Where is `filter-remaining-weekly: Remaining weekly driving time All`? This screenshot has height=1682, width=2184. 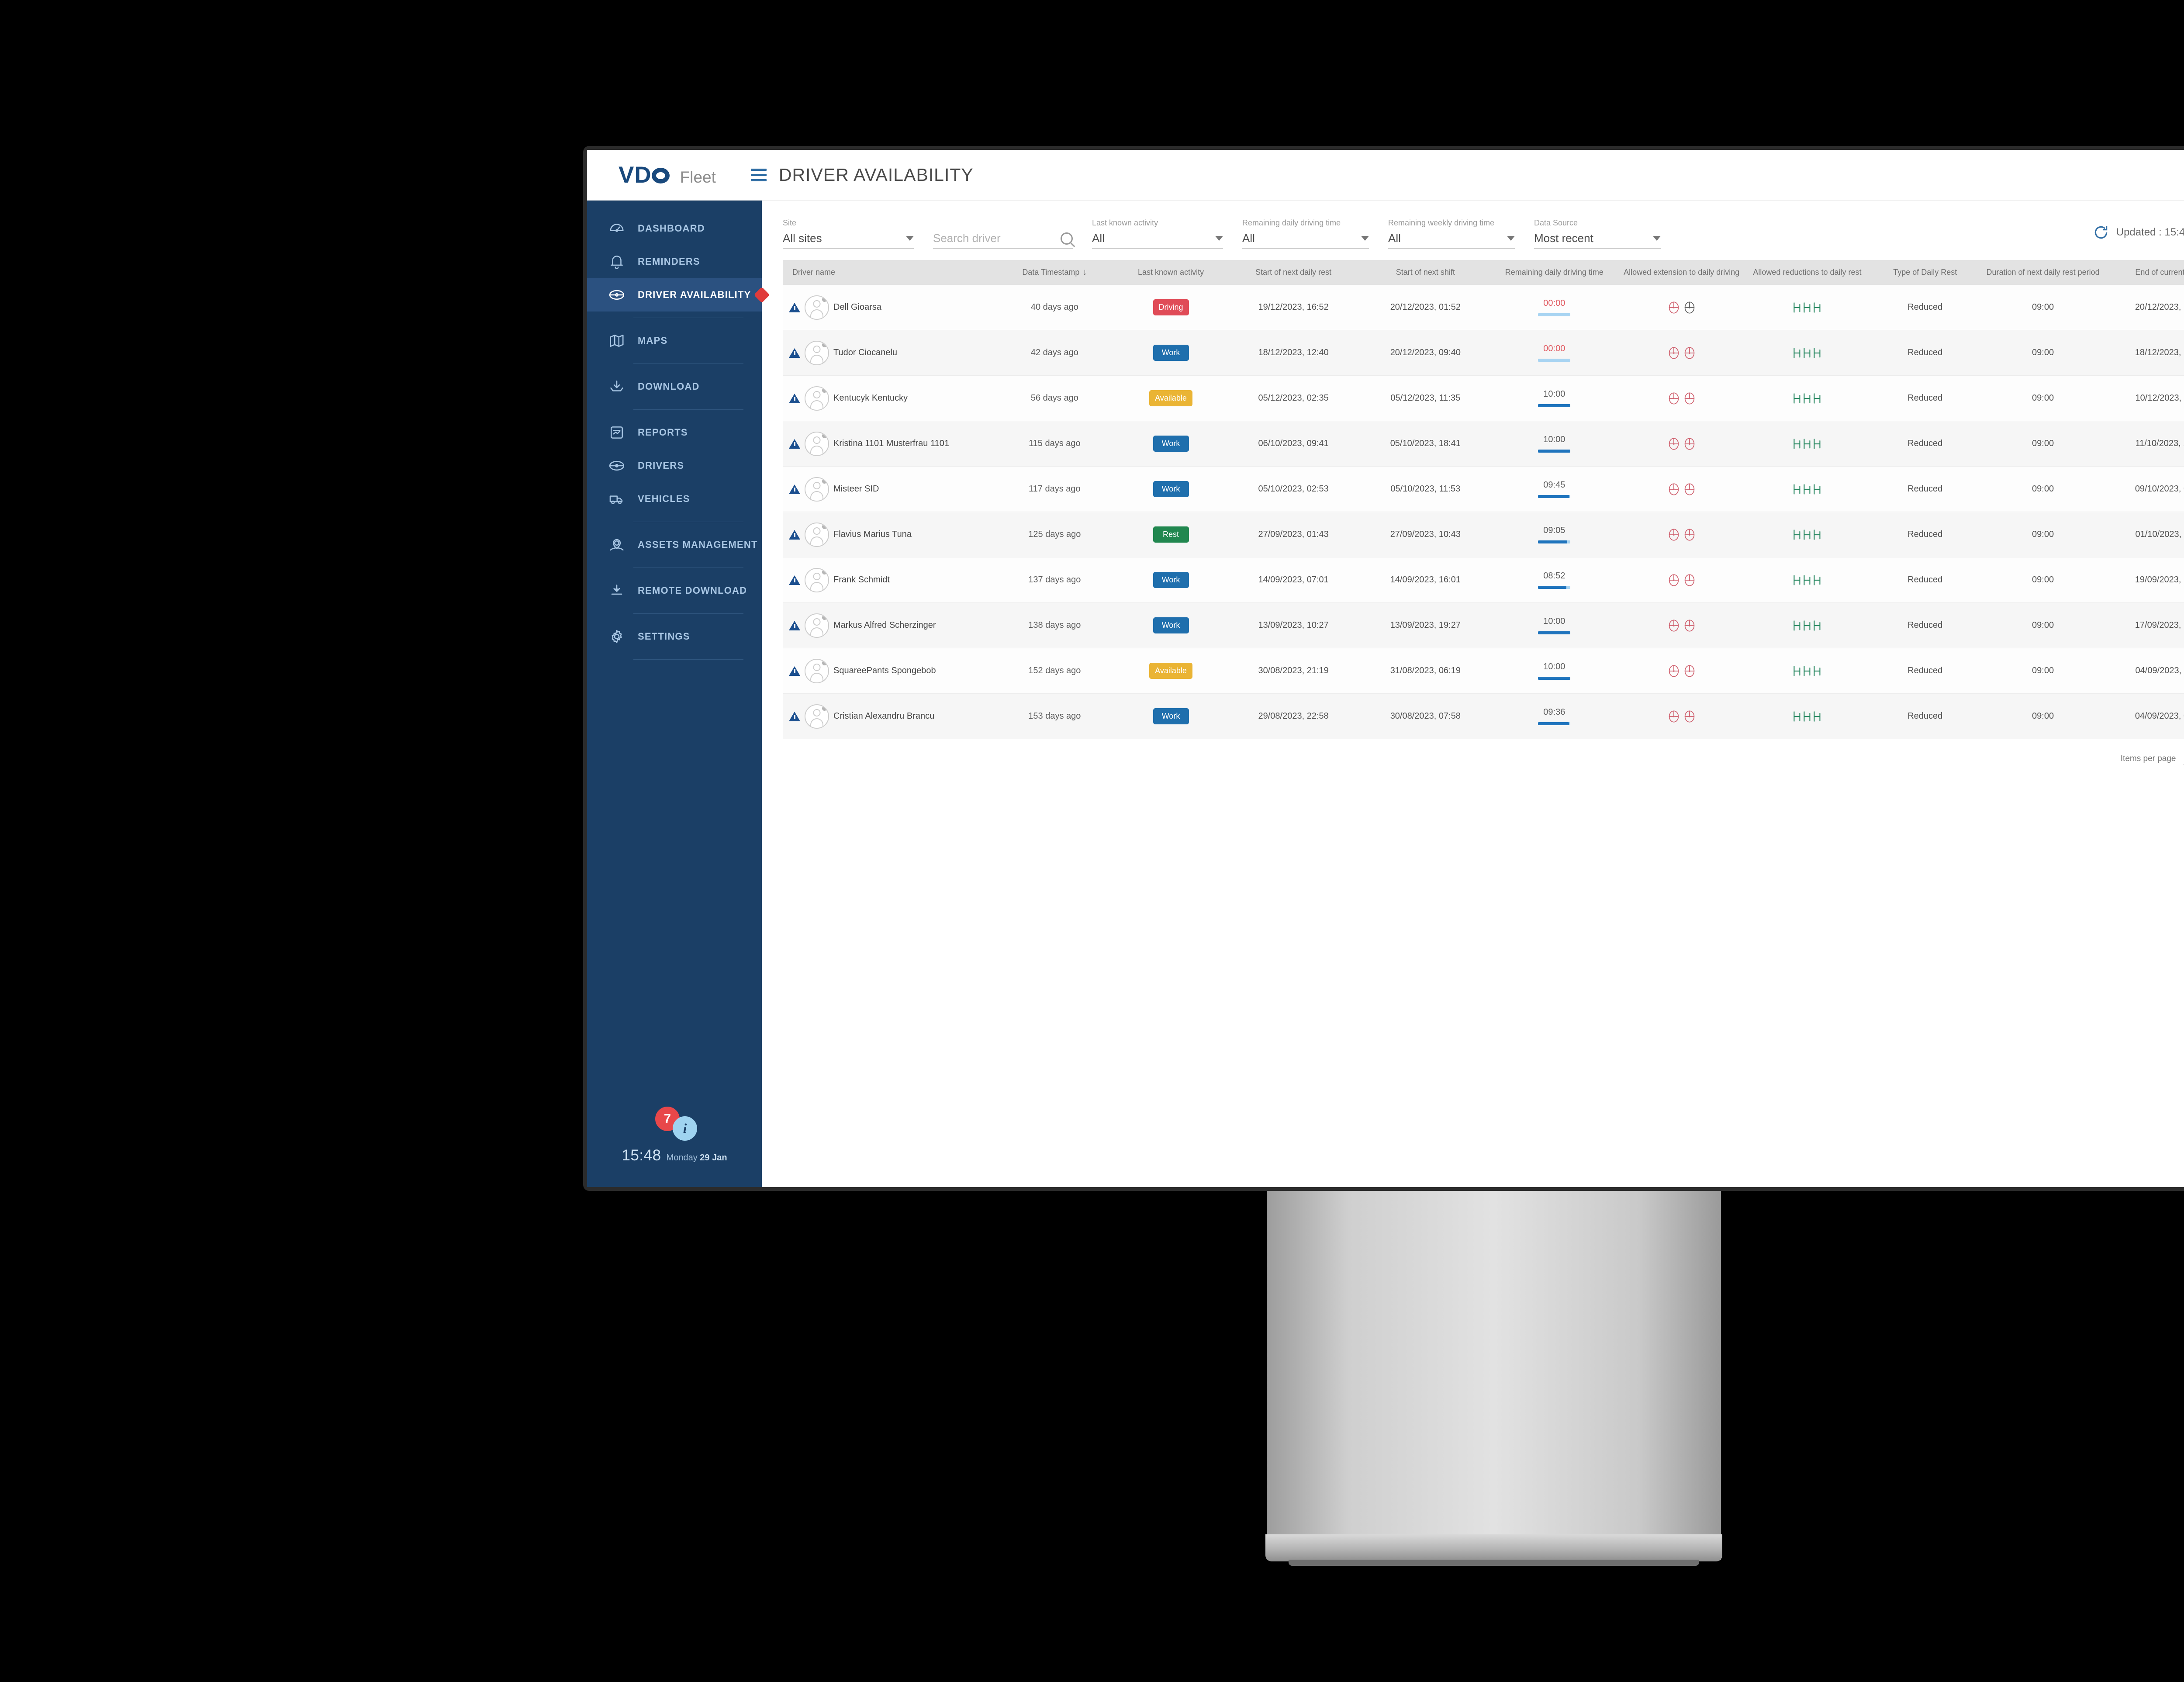
filter-remaining-weekly: Remaining weekly driving time All is located at coordinates (1451, 233).